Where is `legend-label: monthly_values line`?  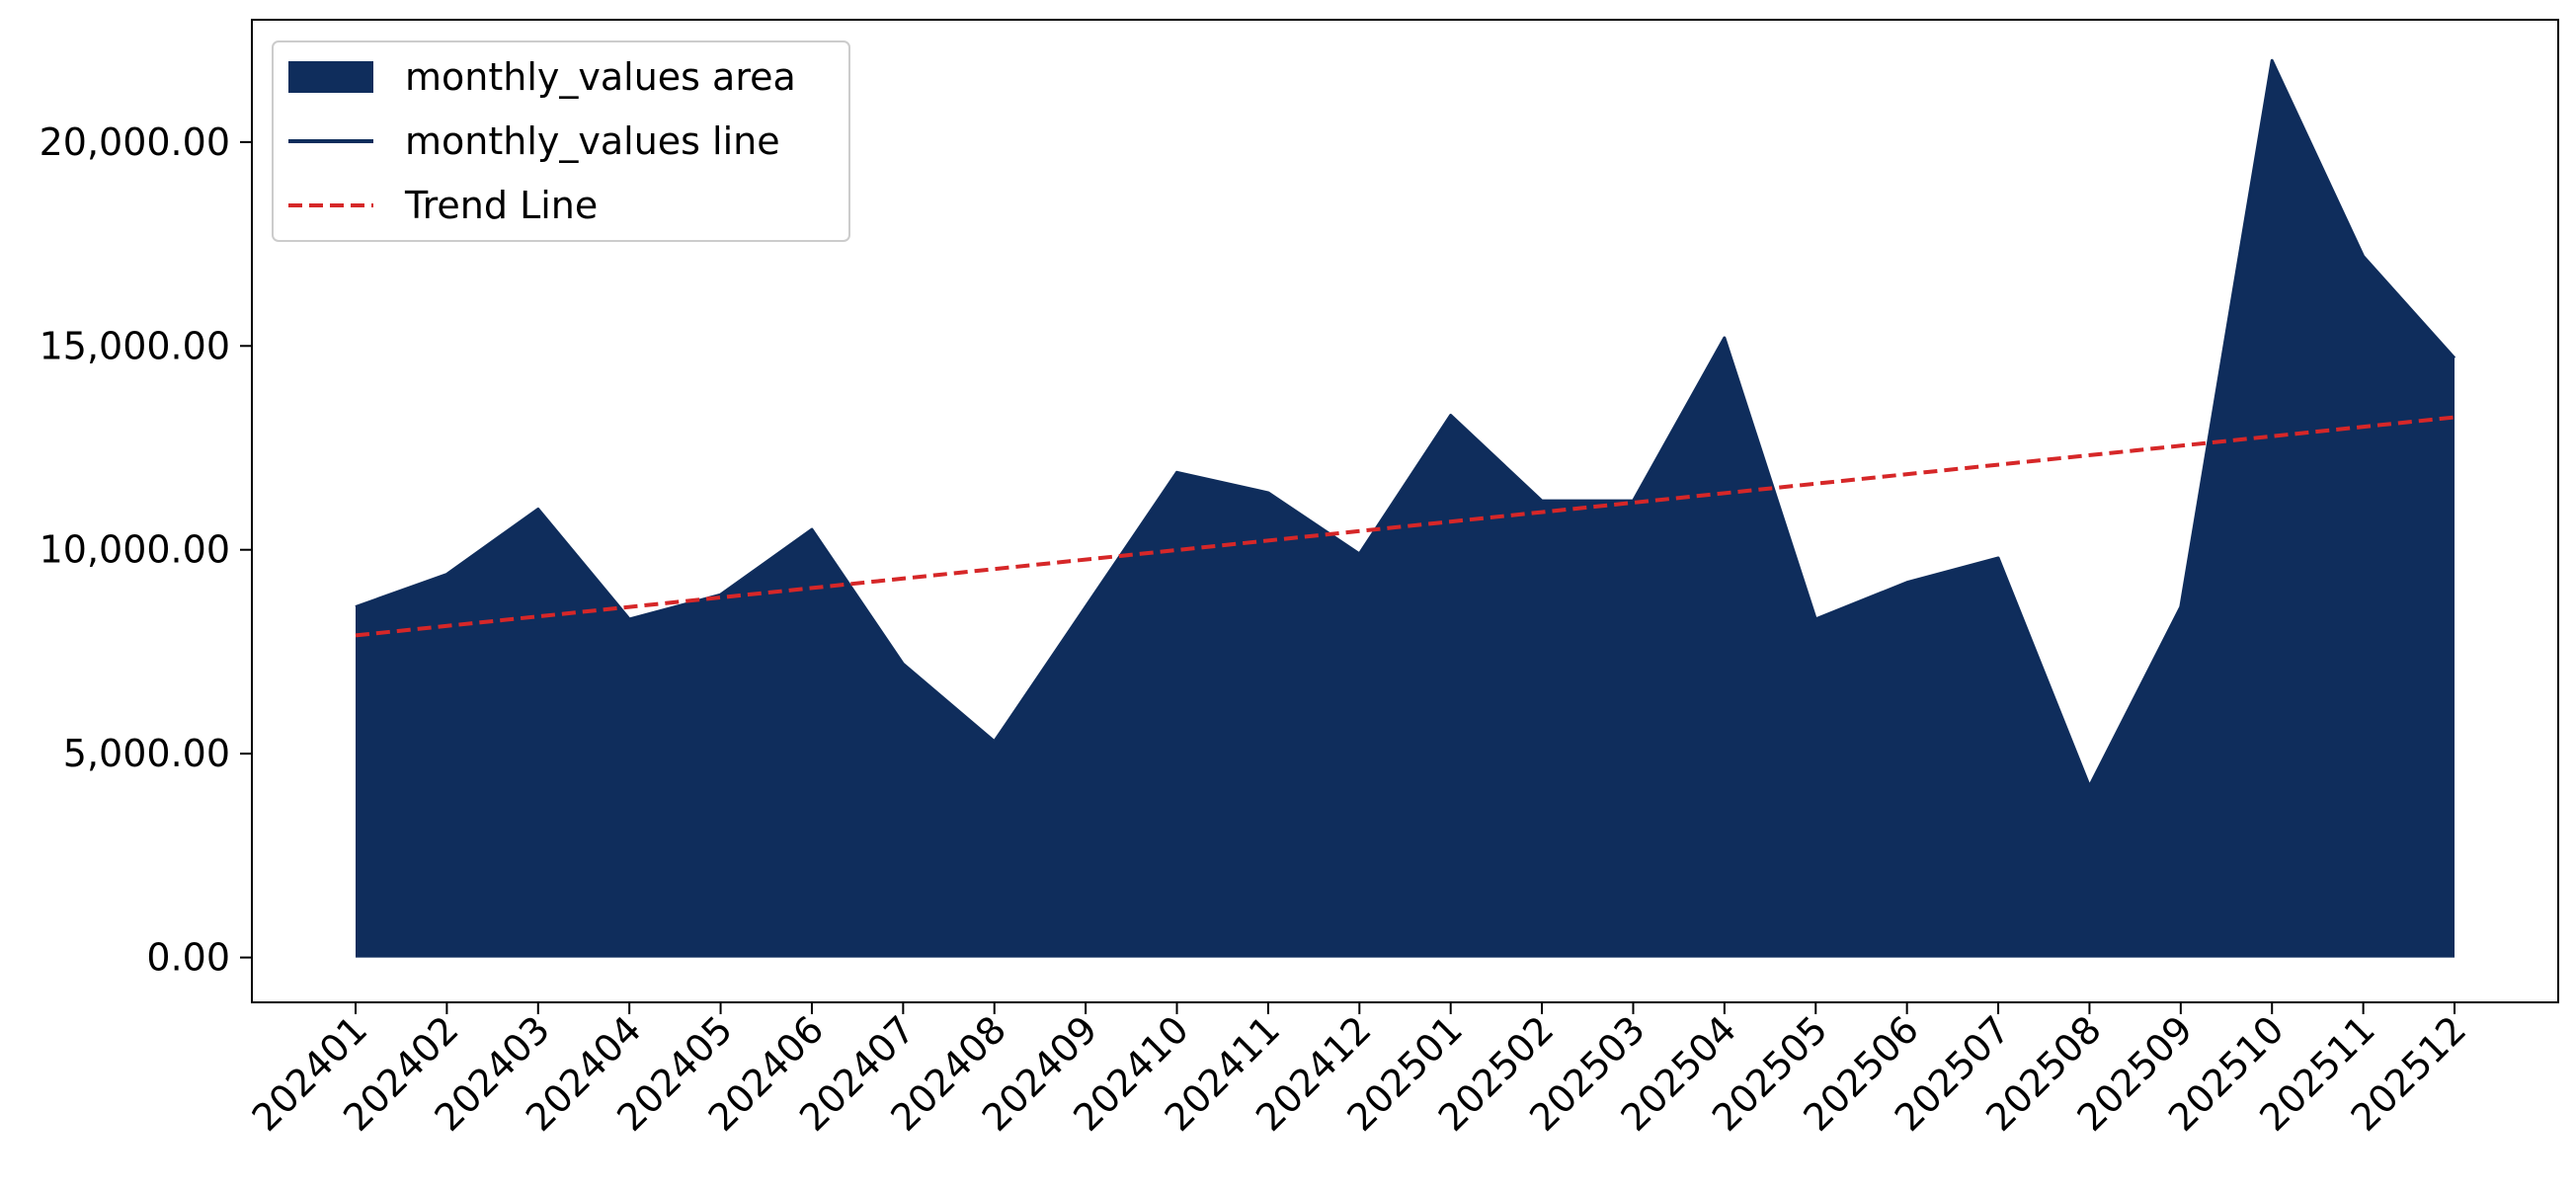 legend-label: monthly_values line is located at coordinates (592, 141).